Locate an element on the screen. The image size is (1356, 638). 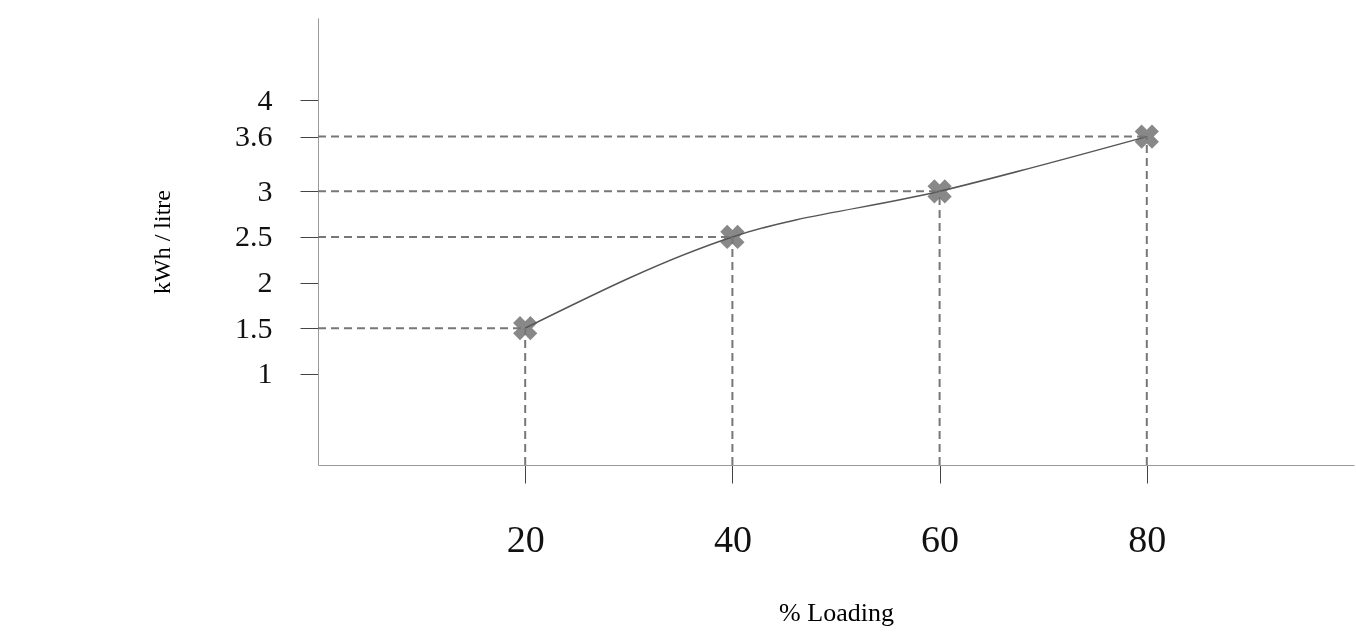
y-axis-title: kWh / litre is located at coordinates (162, 242).